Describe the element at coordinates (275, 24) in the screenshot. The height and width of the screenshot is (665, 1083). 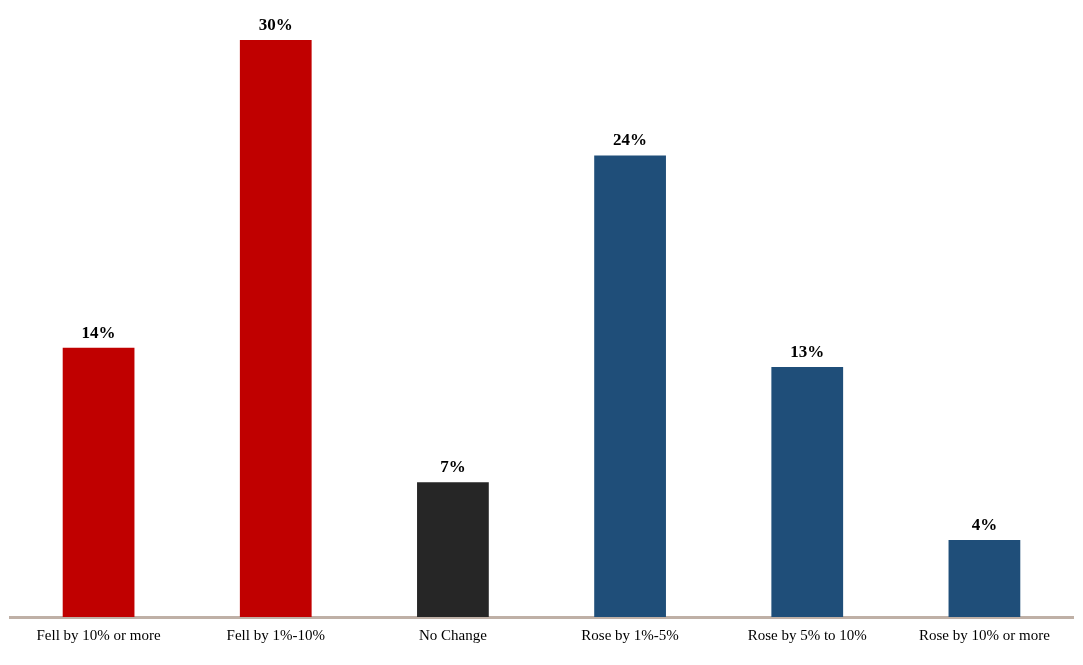
I see `data-label: 30%` at that location.